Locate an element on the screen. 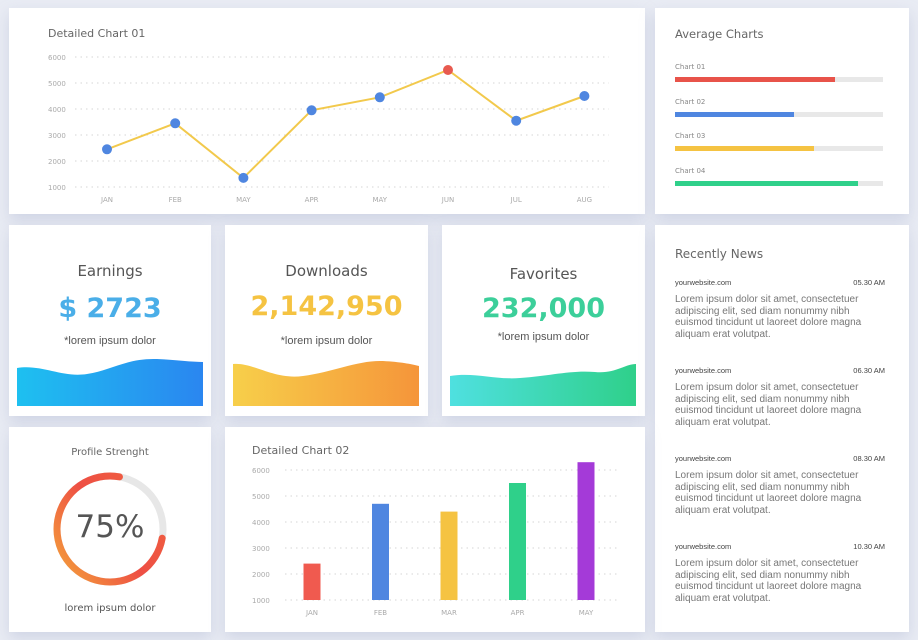 Image resolution: width=918 pixels, height=640 pixels. news-title: Recently News is located at coordinates (719, 254).